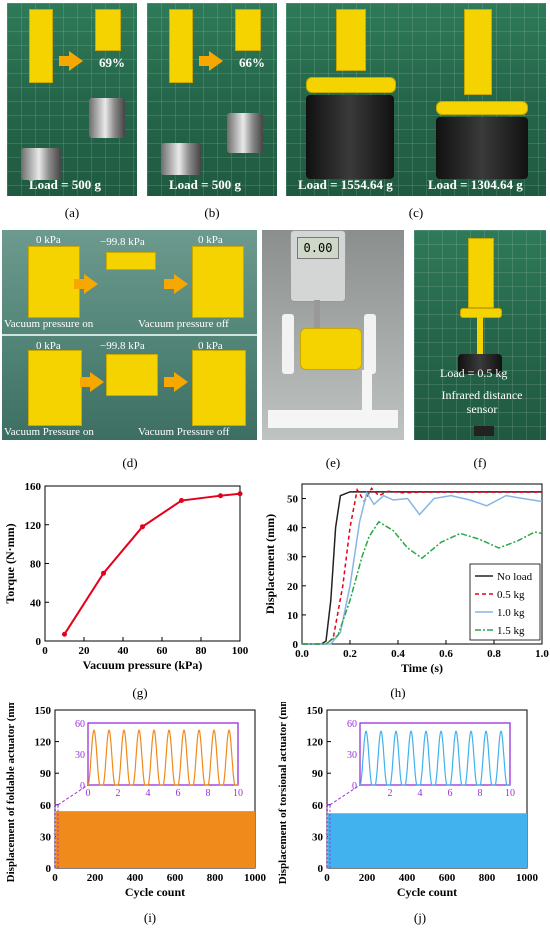 The width and height of the screenshot is (550, 932). What do you see at coordinates (72, 212) in the screenshot?
I see `label-a: (a)` at bounding box center [72, 212].